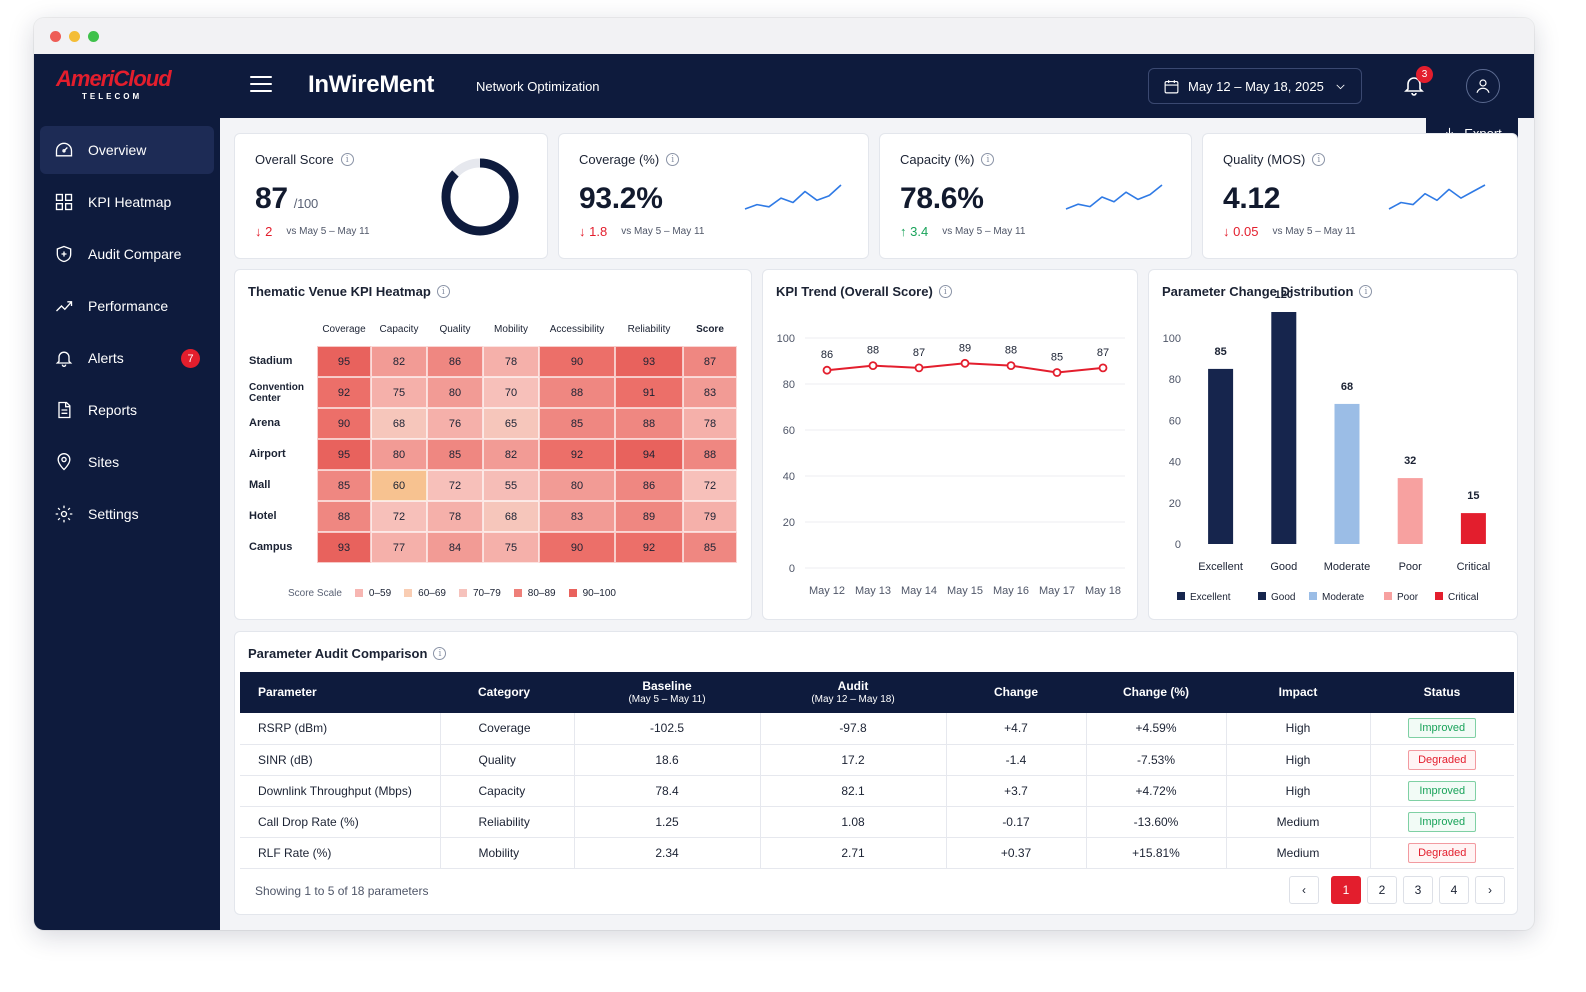 The width and height of the screenshot is (1586, 992). What do you see at coordinates (271, 547) in the screenshot?
I see `heatmap-row-header: Campus` at bounding box center [271, 547].